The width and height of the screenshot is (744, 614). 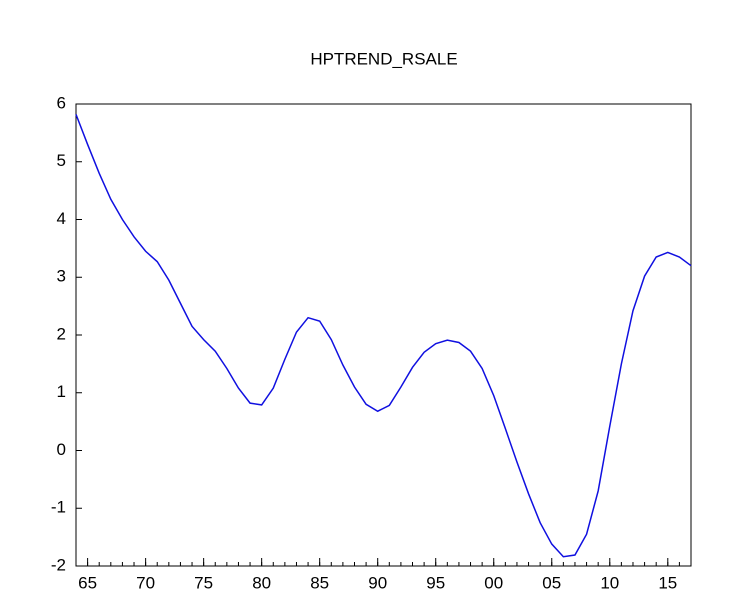 I want to click on x-tick-label: 00, so click(x=493, y=582).